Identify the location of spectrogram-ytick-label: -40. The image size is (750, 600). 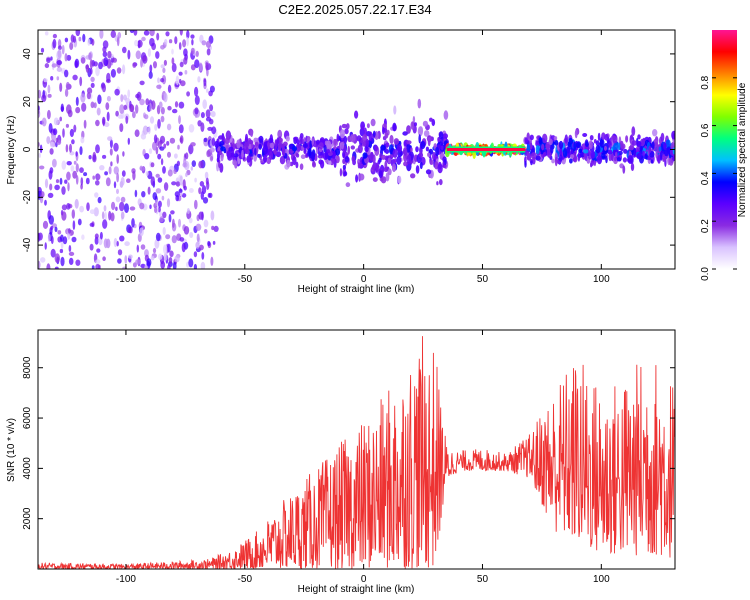
(27, 244).